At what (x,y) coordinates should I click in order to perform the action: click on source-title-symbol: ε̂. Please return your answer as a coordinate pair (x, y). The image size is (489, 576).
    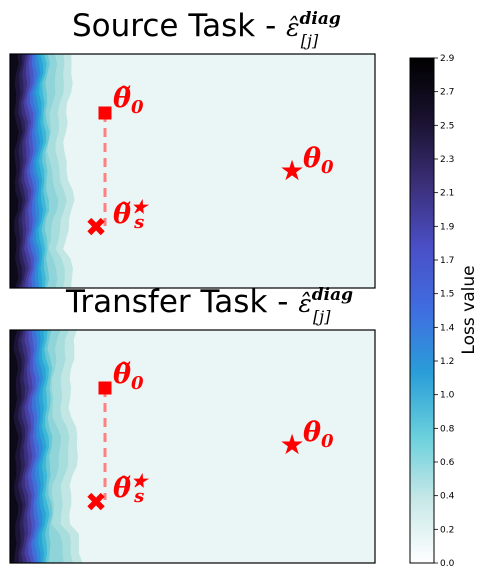
    Looking at the image, I should click on (292, 27).